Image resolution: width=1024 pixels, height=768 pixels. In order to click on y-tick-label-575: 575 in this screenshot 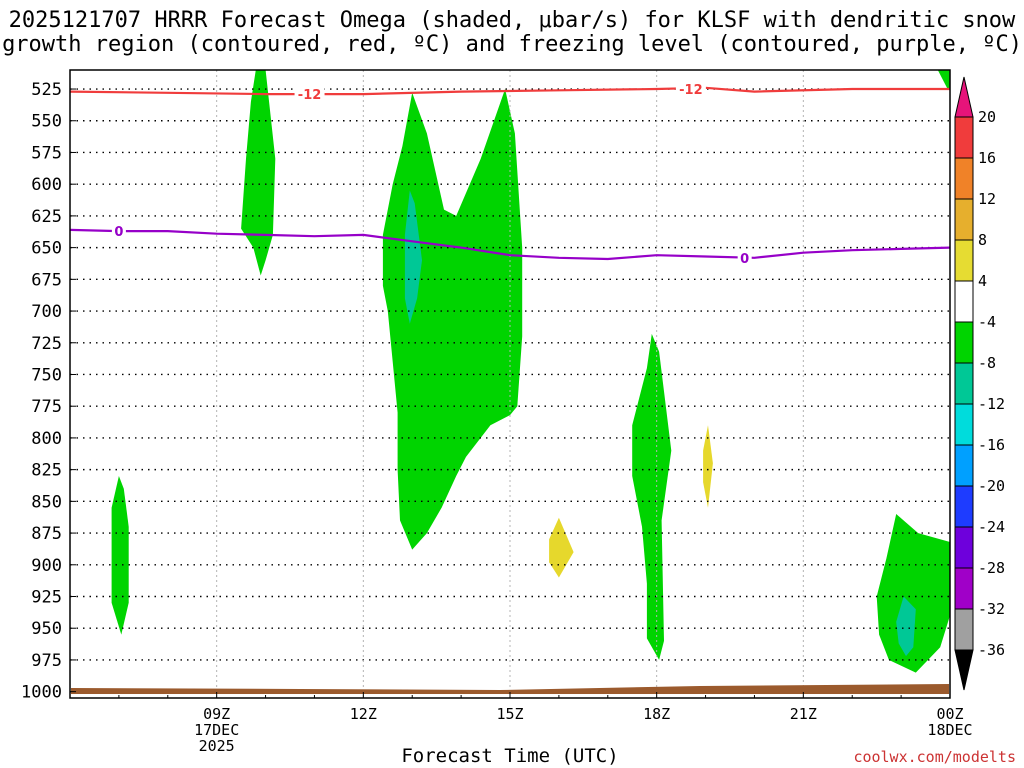, I will do `click(46, 153)`.